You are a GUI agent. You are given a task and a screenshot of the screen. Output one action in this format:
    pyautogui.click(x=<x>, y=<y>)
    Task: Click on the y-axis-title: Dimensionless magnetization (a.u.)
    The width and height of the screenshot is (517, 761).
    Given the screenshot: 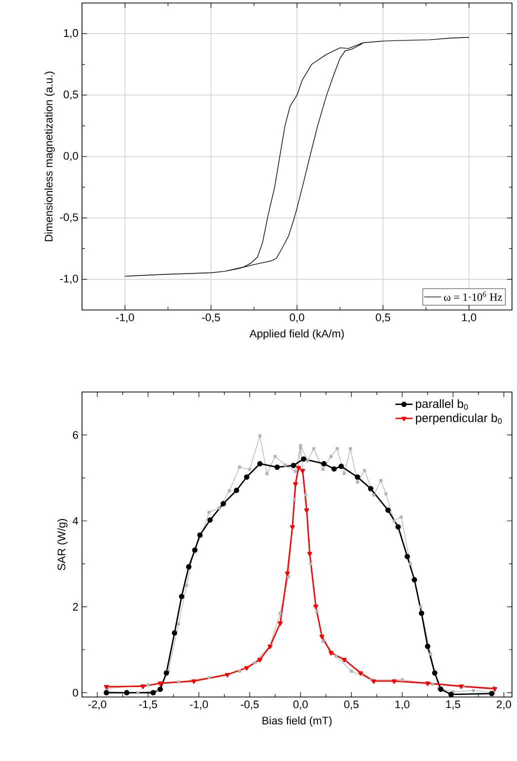 What is the action you would take?
    pyautogui.click(x=49, y=157)
    